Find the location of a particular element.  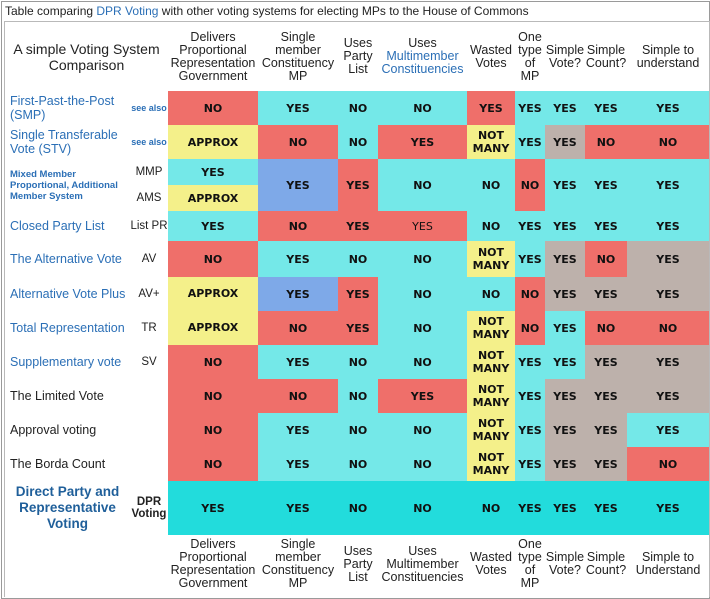

col-header-simple-vote: Simple Vote? is located at coordinates (565, 56).